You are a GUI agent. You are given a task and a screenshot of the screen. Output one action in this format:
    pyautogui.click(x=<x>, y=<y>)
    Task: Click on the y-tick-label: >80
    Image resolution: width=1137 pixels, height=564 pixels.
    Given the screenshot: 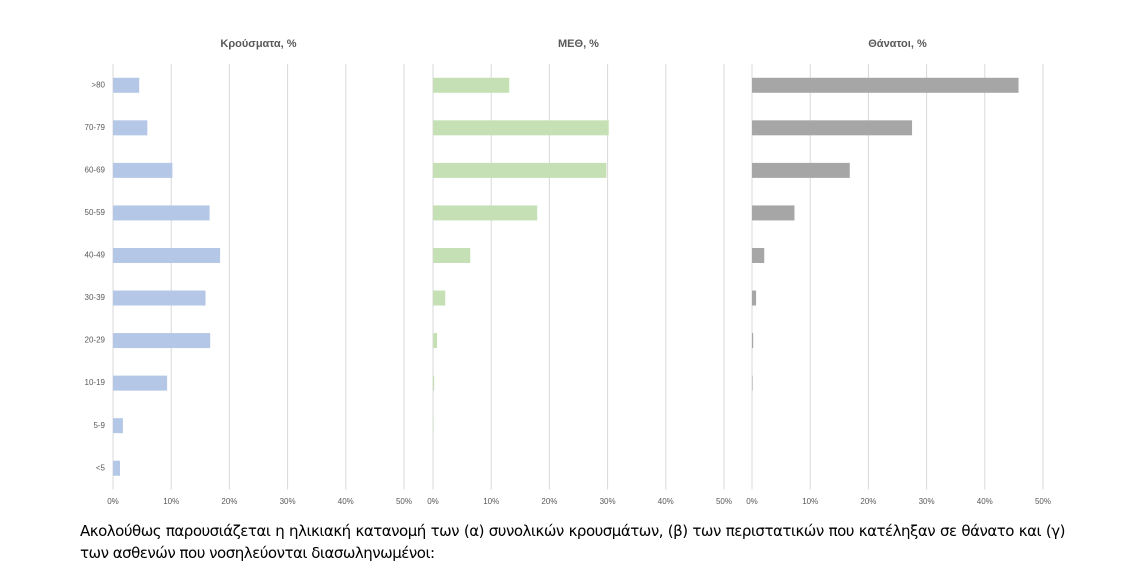 What is the action you would take?
    pyautogui.click(x=98, y=84)
    